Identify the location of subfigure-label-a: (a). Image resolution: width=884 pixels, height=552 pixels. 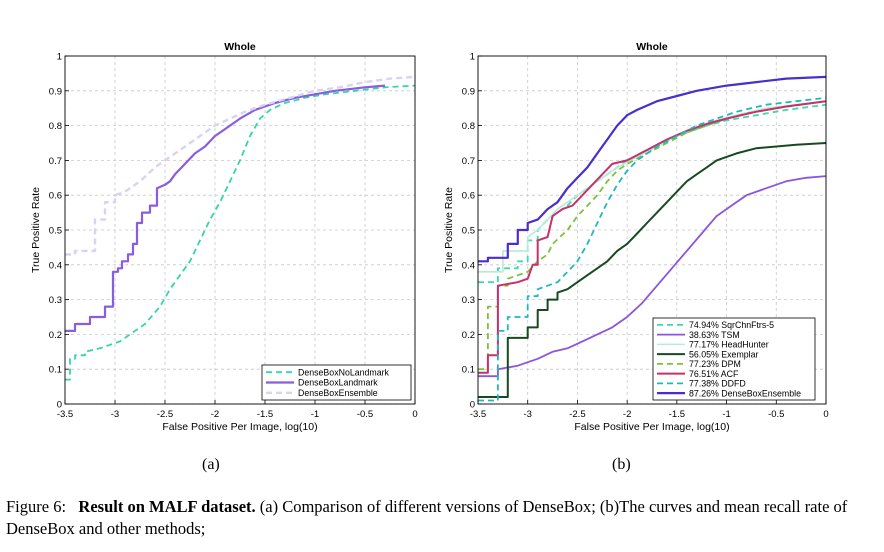
(211, 464).